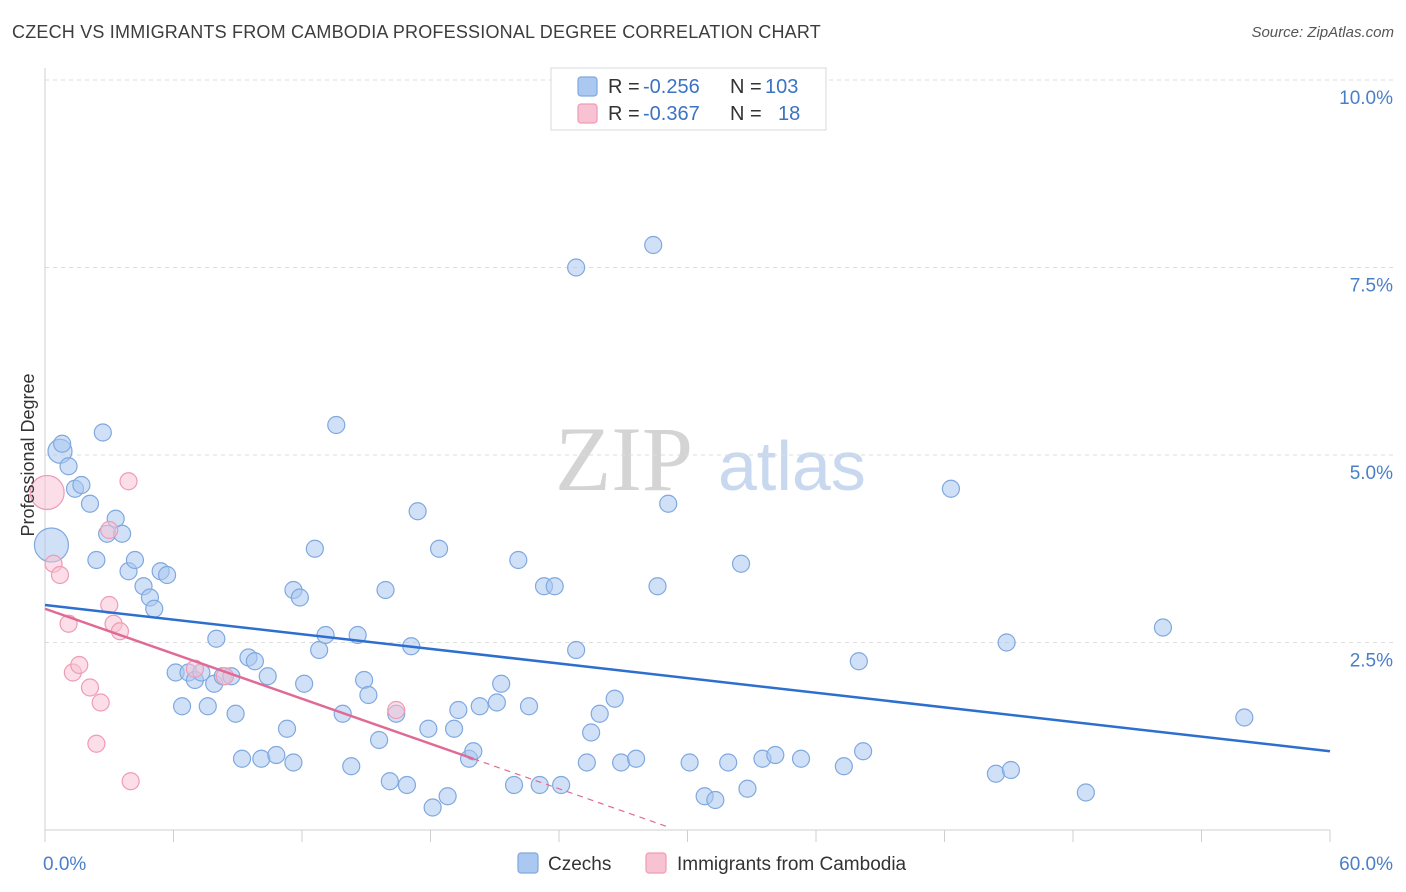 The image size is (1406, 892). What do you see at coordinates (1322, 32) in the screenshot?
I see `chart-source: Source: ZipAtlas.com` at bounding box center [1322, 32].